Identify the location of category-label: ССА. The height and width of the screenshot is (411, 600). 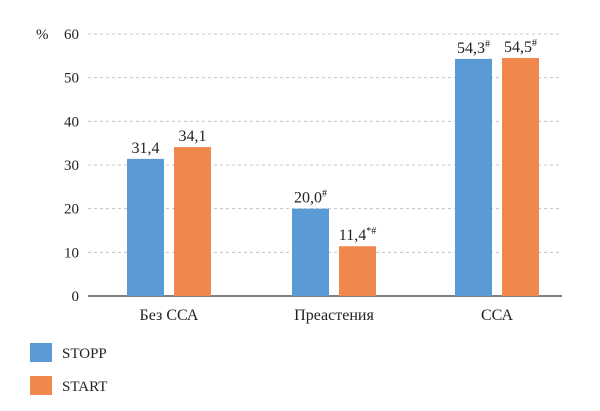
(497, 315).